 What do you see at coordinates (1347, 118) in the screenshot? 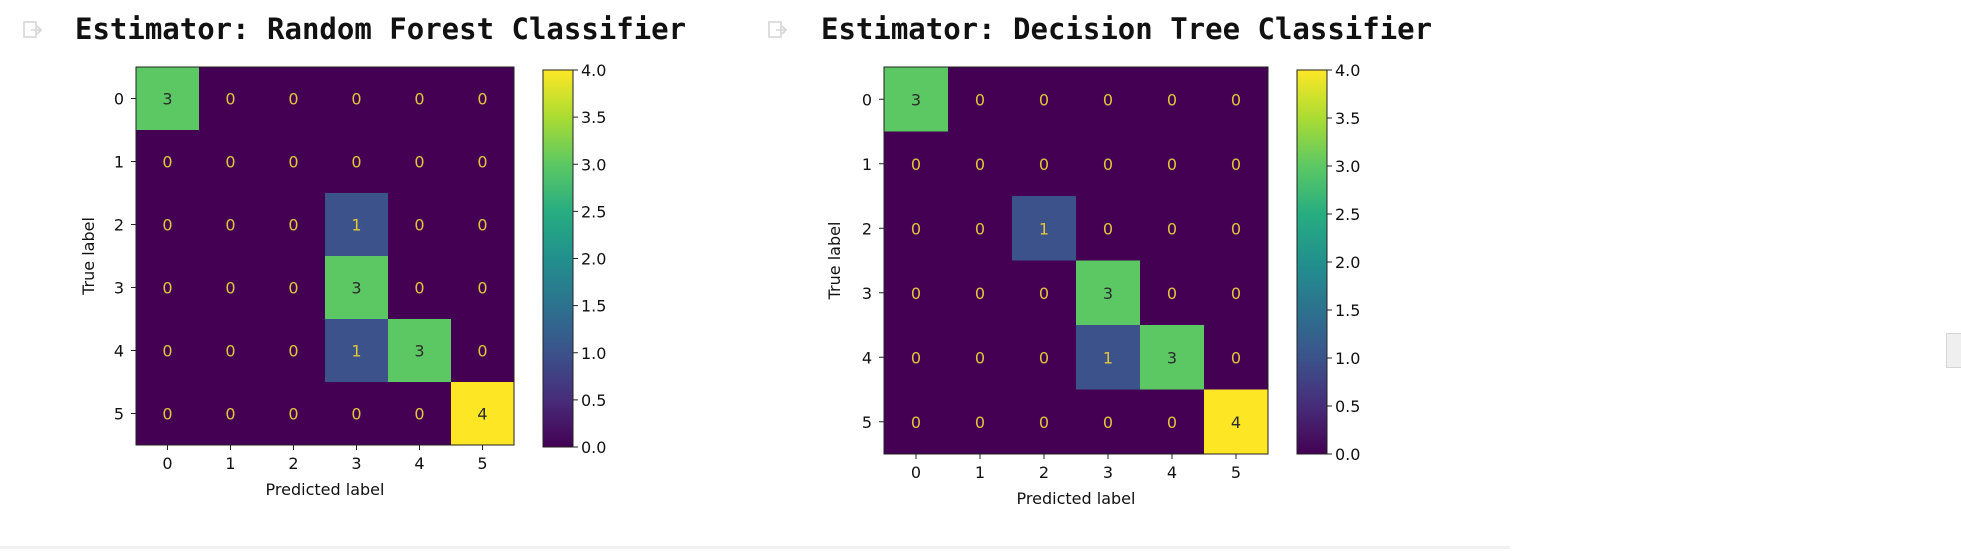
I see `colorbar-tick-label: 3.5` at bounding box center [1347, 118].